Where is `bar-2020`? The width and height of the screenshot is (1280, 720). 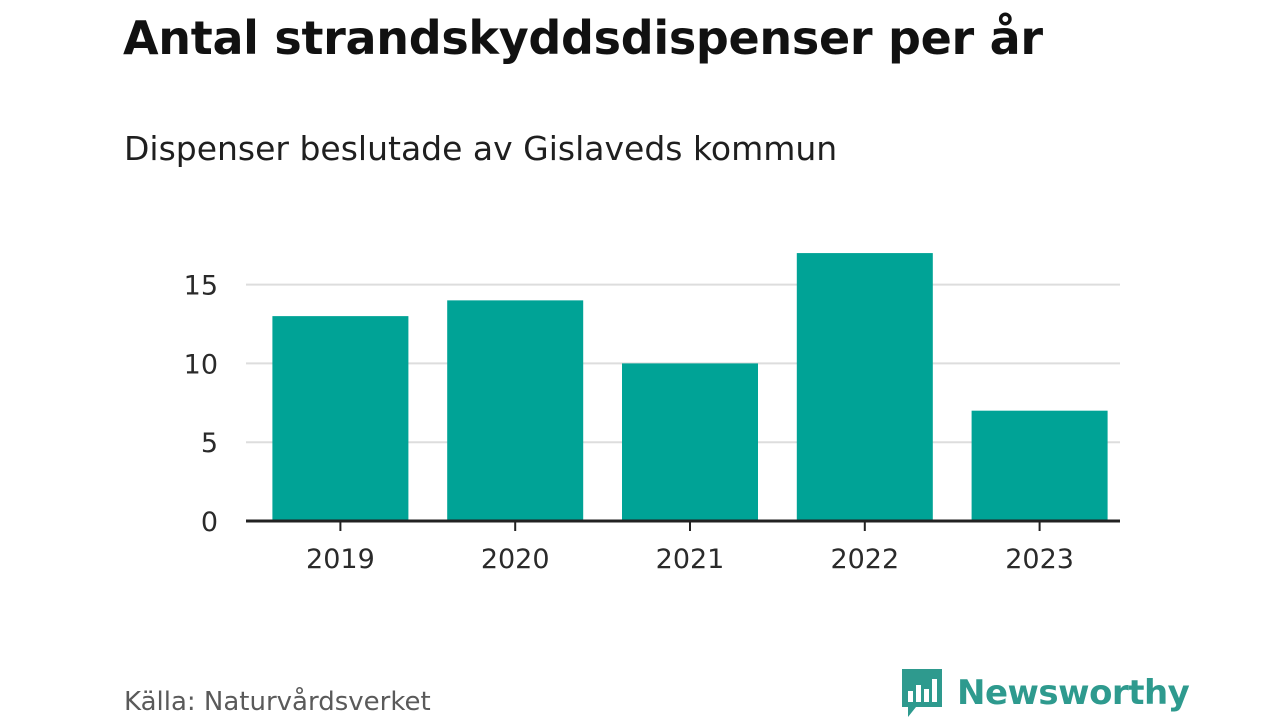
bar-2020 is located at coordinates (515, 410).